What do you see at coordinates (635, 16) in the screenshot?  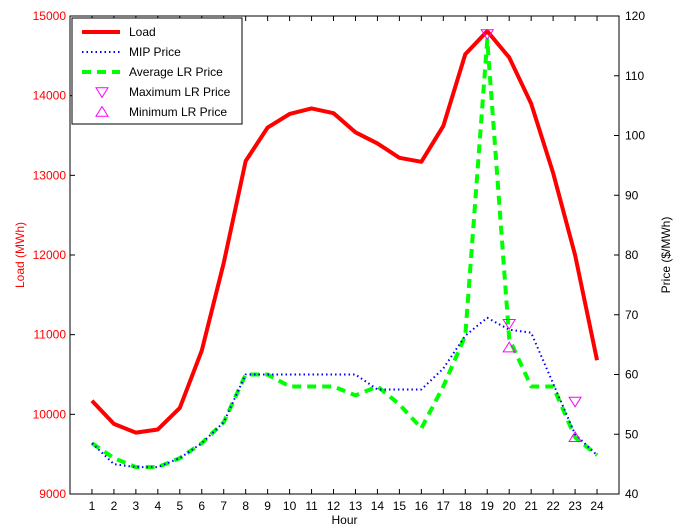 I see `y-right-tick-label: 120` at bounding box center [635, 16].